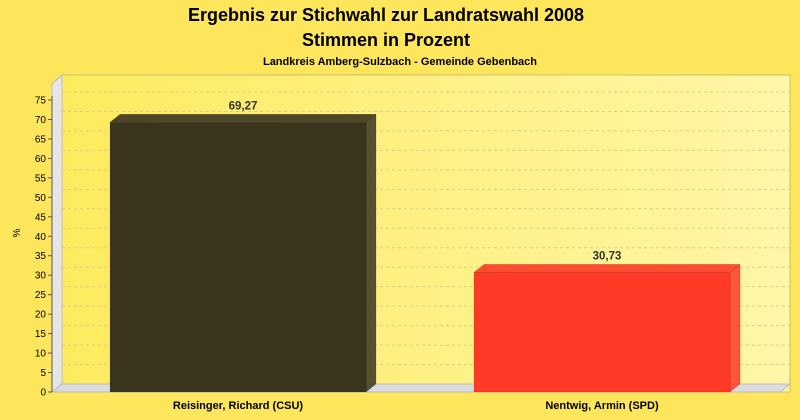  What do you see at coordinates (41, 256) in the screenshot?
I see `y-tick-label: 35` at bounding box center [41, 256].